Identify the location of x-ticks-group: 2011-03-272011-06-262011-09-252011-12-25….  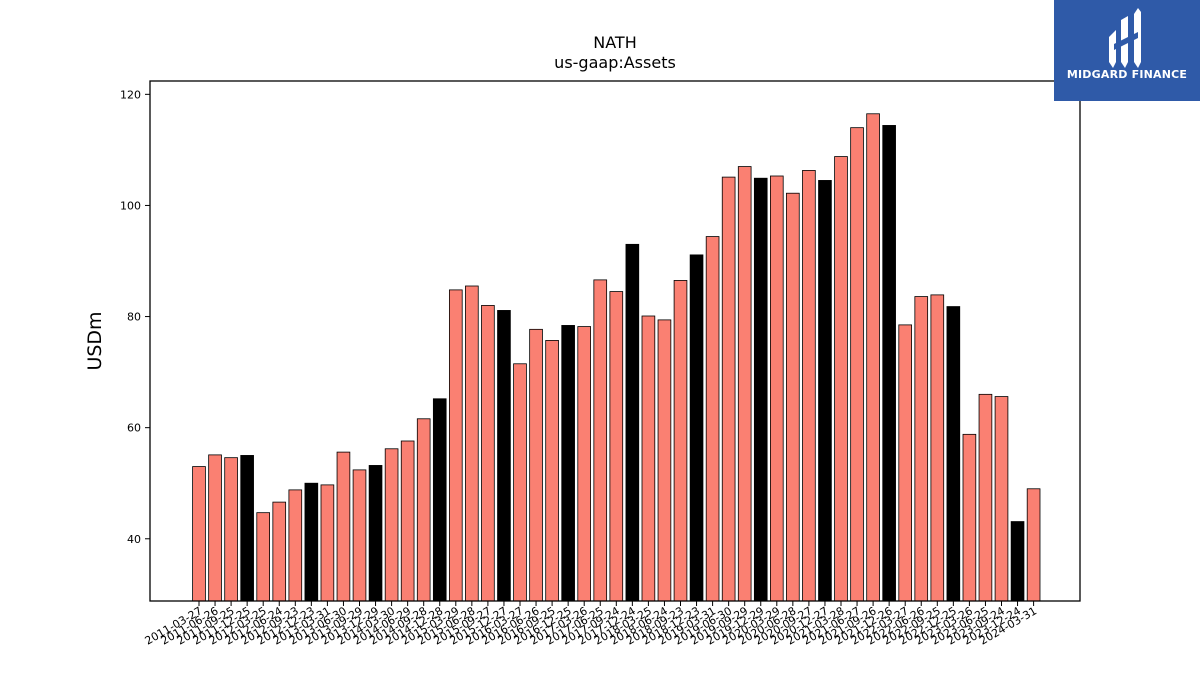
(591, 624).